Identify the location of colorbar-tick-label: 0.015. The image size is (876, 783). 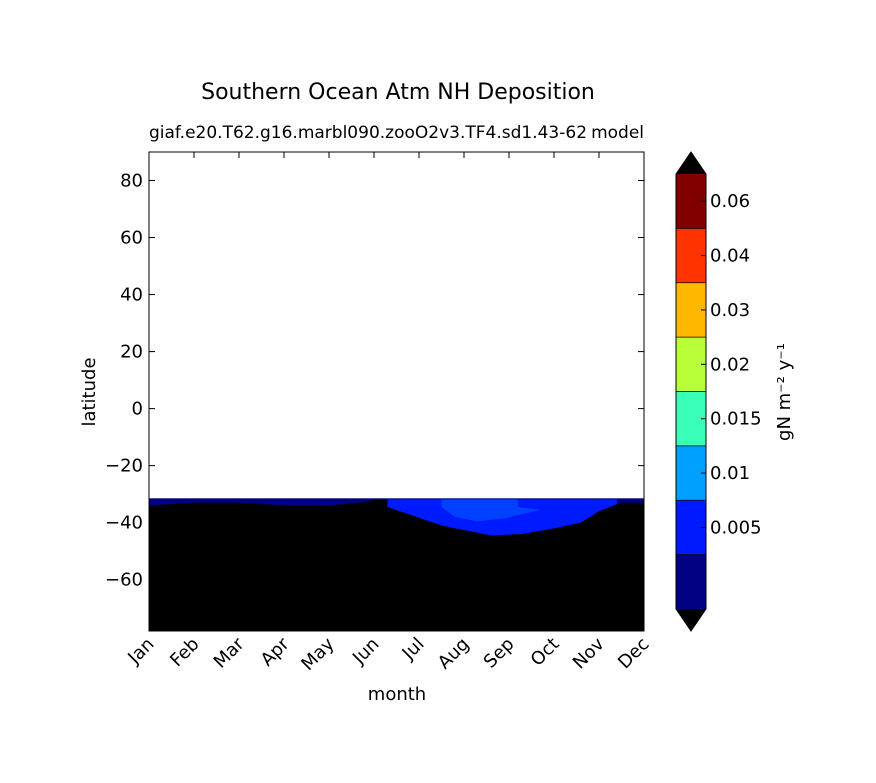
(736, 419).